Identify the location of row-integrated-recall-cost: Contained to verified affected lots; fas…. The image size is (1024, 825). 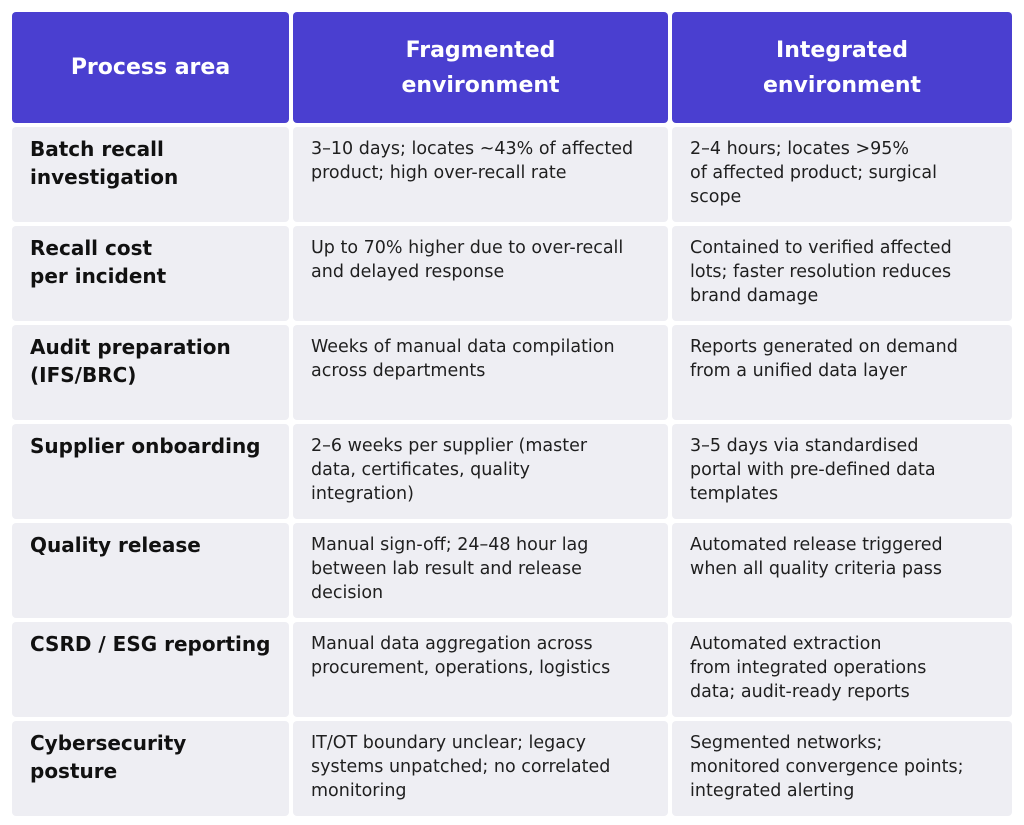
(842, 273).